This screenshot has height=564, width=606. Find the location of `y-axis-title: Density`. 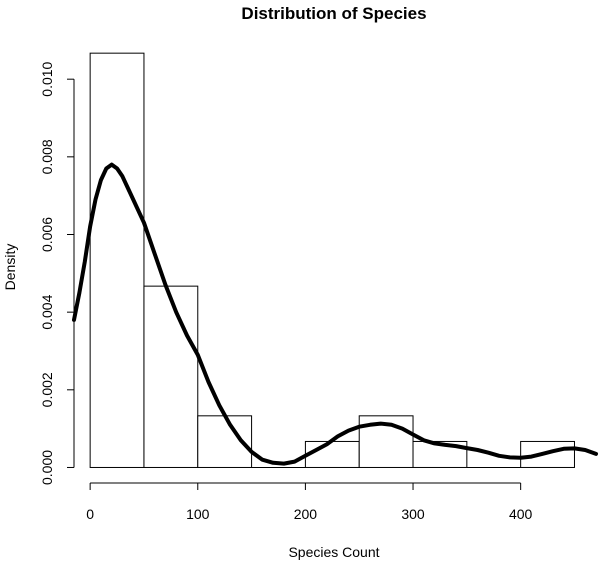

y-axis-title: Density is located at coordinates (10, 267).